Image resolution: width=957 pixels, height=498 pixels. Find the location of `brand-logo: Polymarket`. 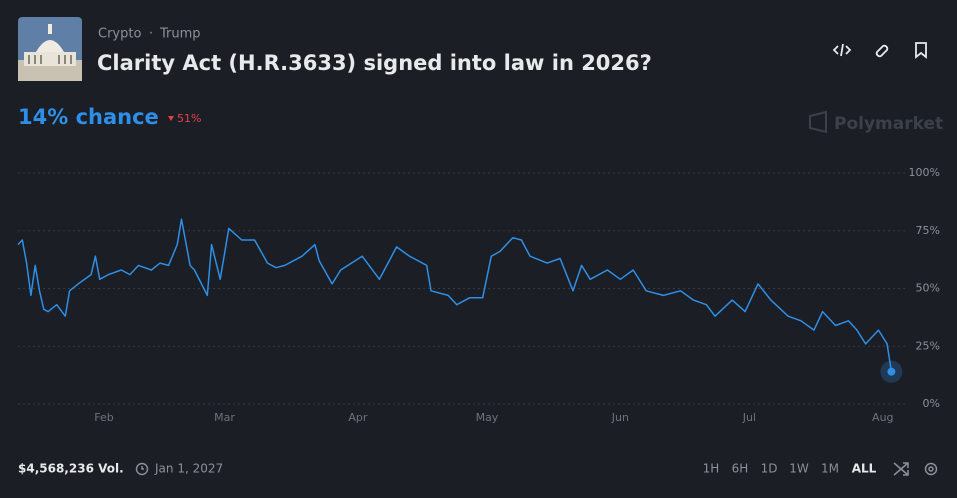

brand-logo: Polymarket is located at coordinates (876, 122).